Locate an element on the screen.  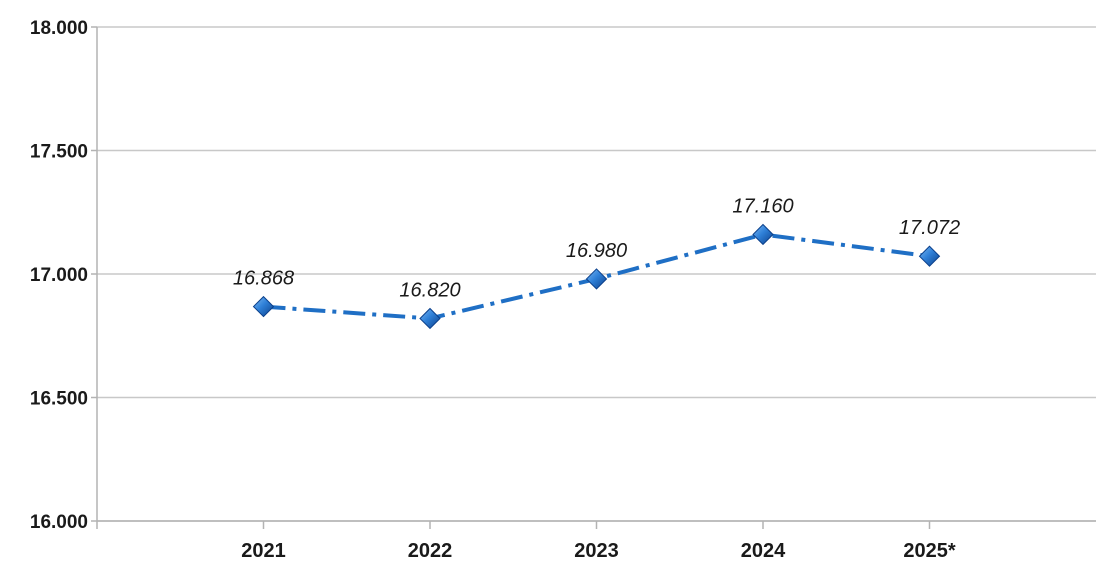
y-tick-label: 17.000 is located at coordinates (59, 275).